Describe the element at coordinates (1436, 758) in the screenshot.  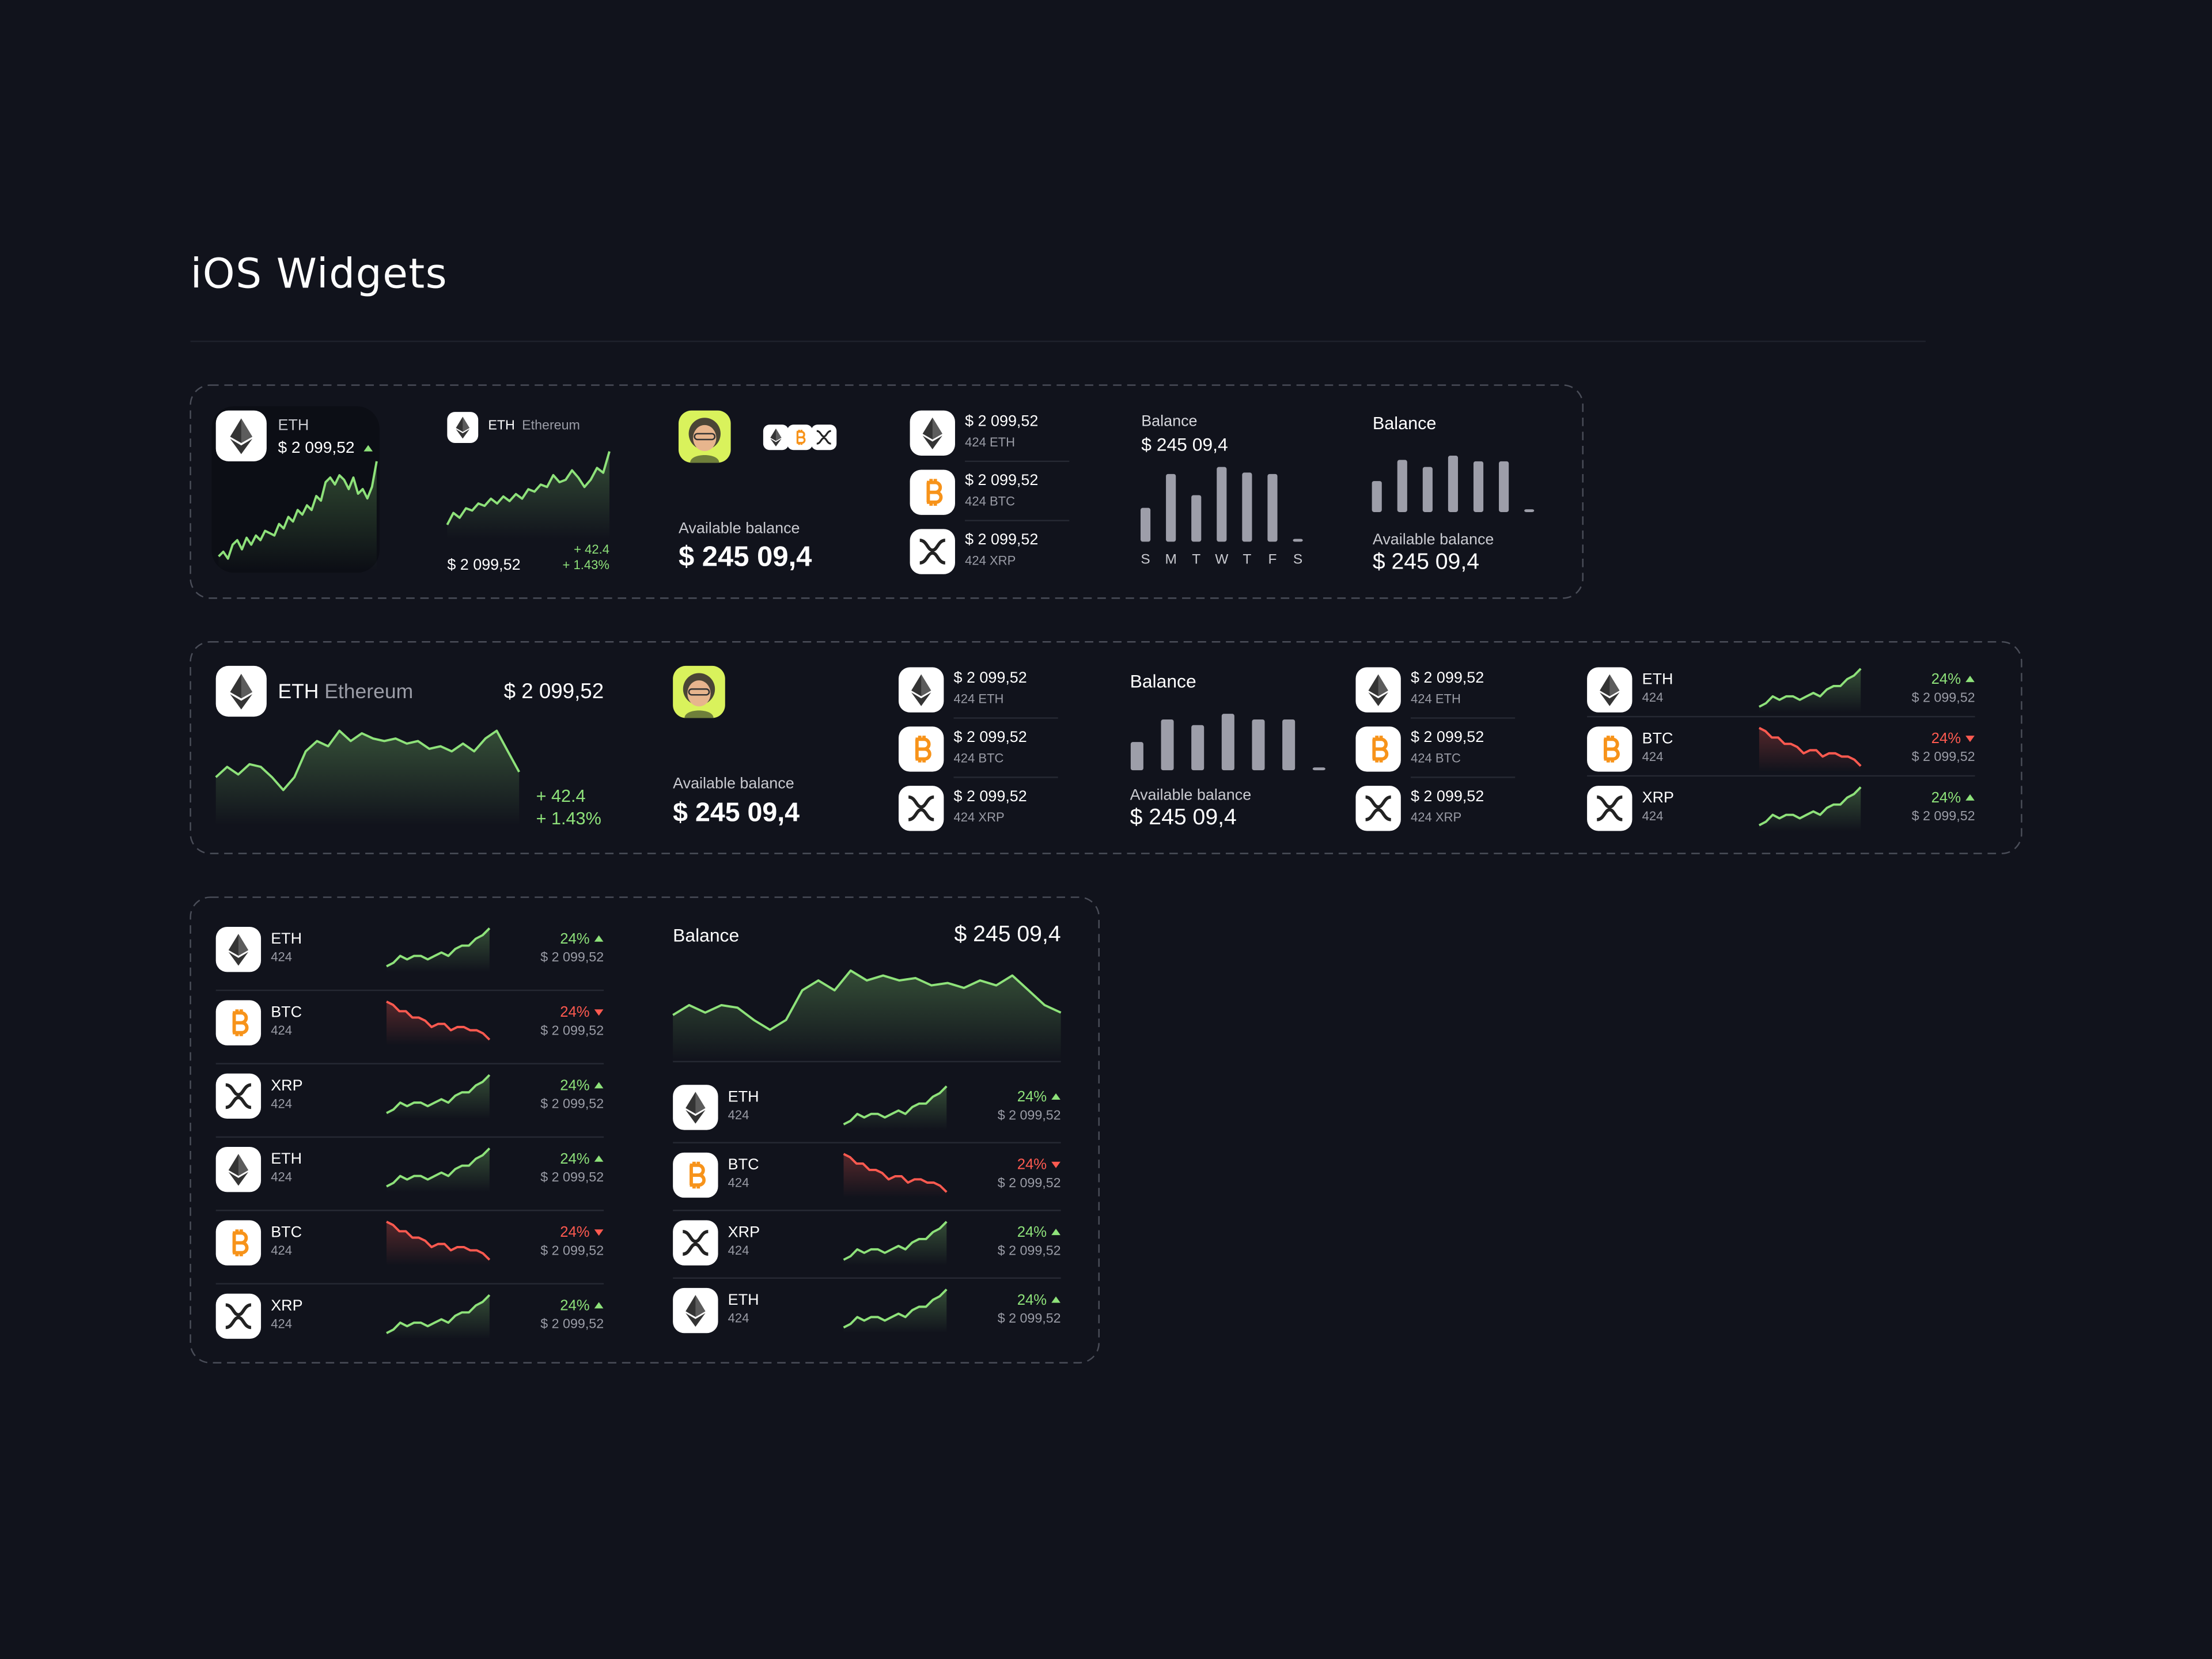
I see `amount: 424 BTC` at that location.